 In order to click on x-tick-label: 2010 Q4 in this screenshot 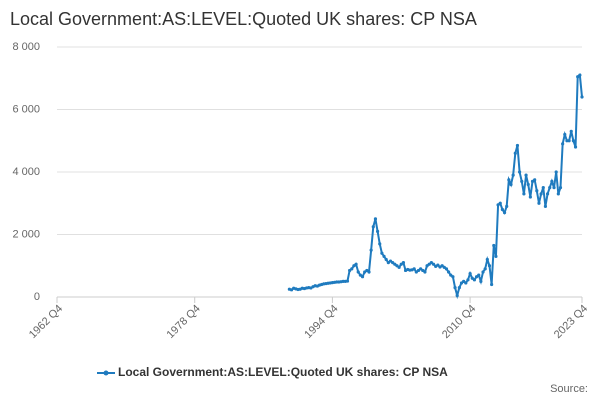, I will do `click(459, 322)`.